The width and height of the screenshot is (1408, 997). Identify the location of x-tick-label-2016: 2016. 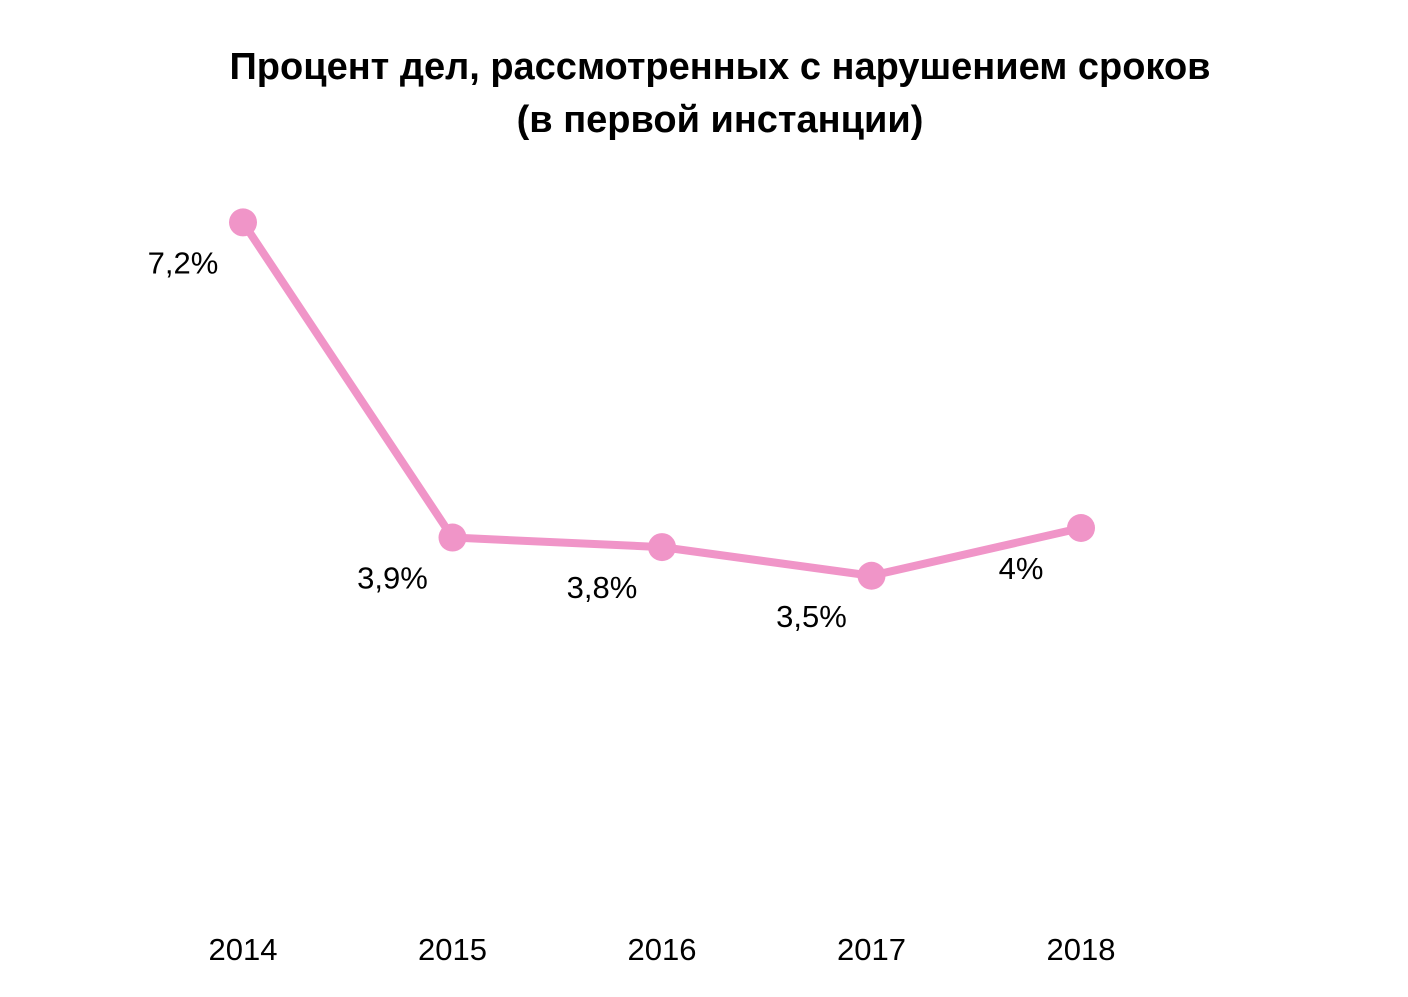
(662, 949).